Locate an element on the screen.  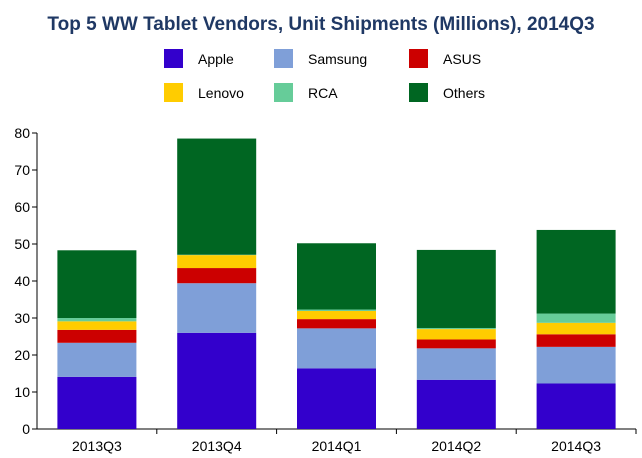
x-tick-label: 2014Q2 is located at coordinates (456, 446).